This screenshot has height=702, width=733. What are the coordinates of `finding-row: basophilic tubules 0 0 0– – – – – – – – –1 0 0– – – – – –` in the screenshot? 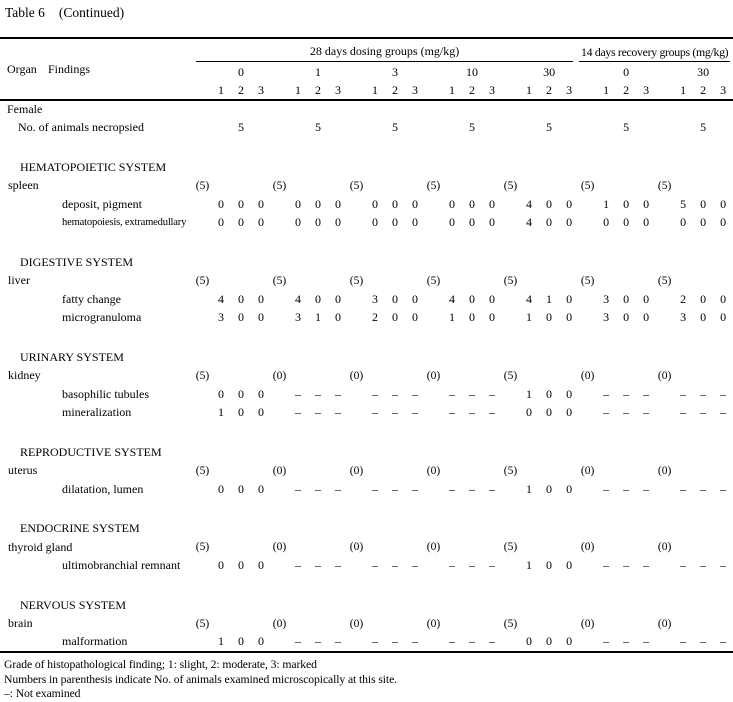 It's located at (366, 394).